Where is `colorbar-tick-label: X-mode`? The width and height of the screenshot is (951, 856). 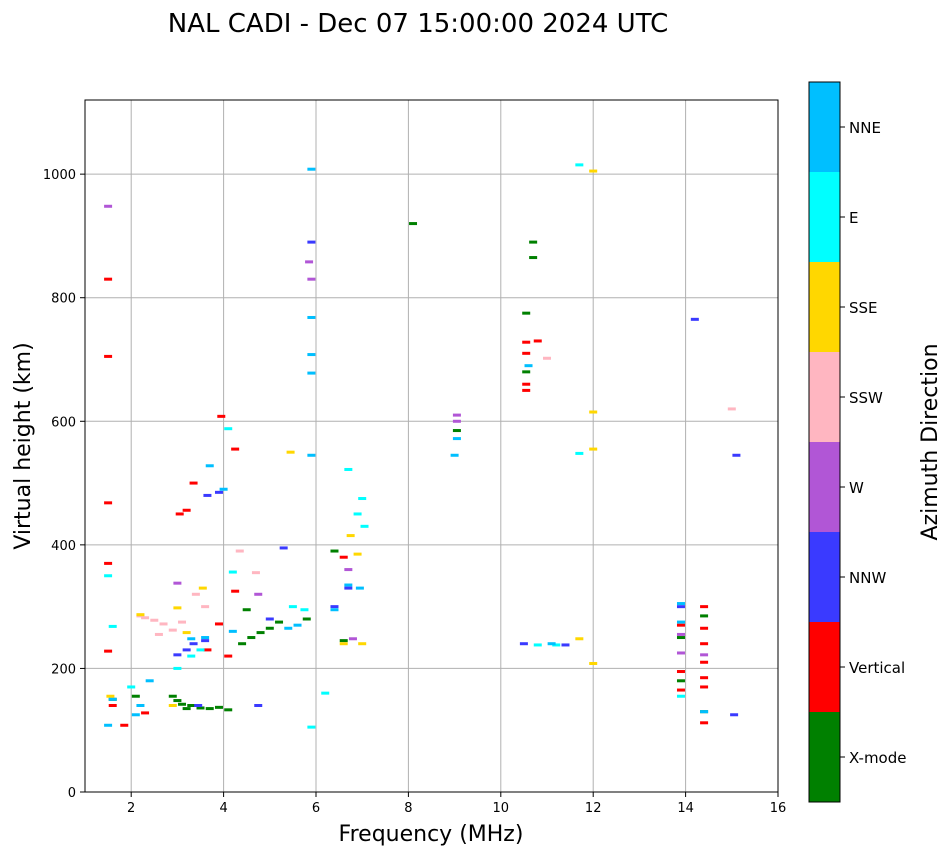
colorbar-tick-label: X-mode is located at coordinates (877, 758).